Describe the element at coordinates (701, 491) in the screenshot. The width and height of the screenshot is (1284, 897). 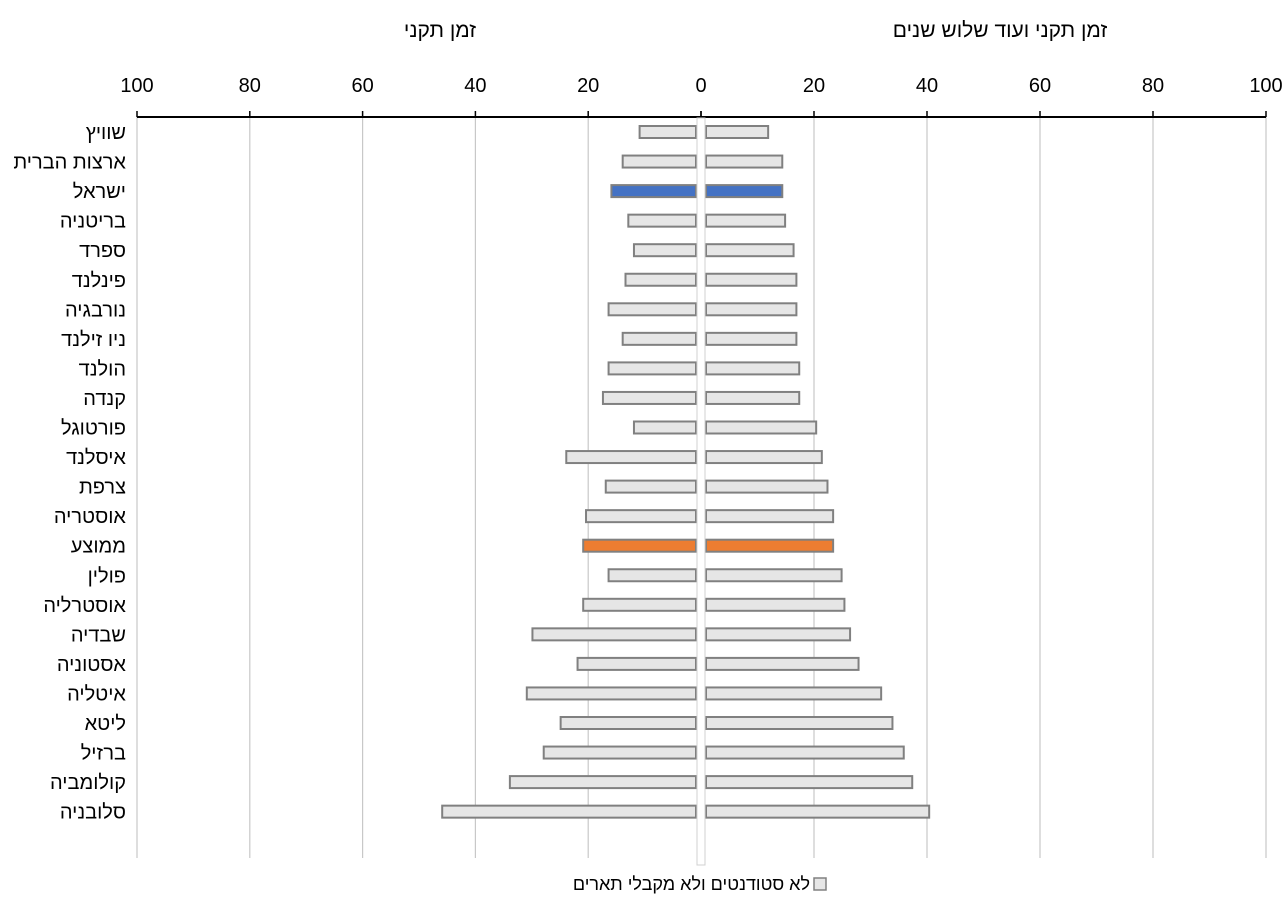
I see `center-divider` at that location.